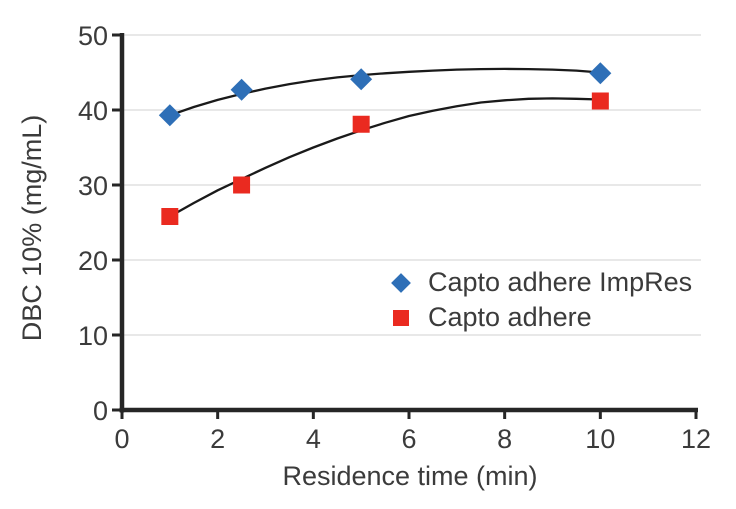  Describe the element at coordinates (560, 282) in the screenshot. I see `legend-label-impres: Capto adhere ImpRes` at that location.